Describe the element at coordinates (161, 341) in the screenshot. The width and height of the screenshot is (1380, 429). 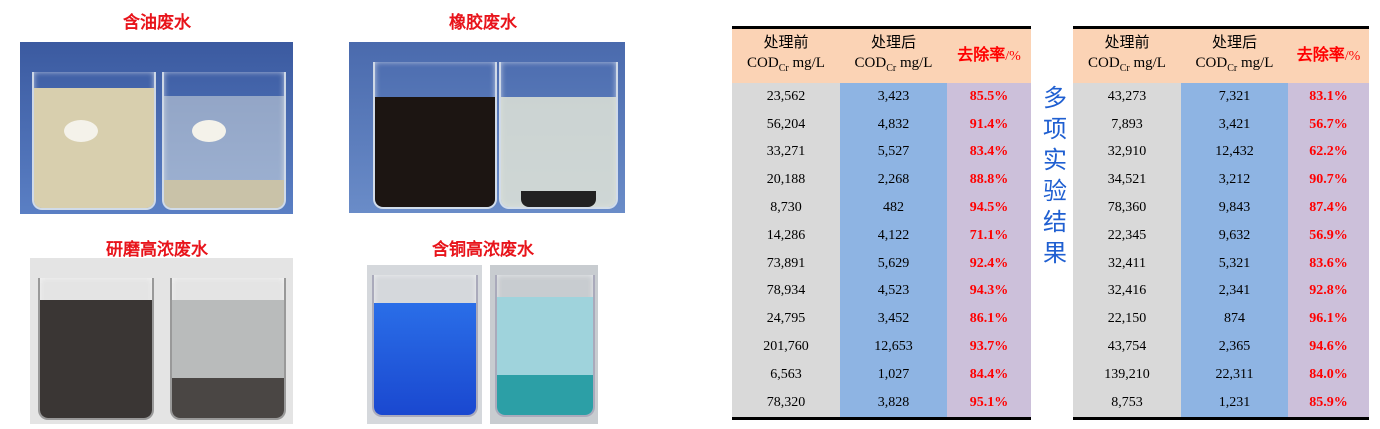
I see `photo-grinding-wastewater` at that location.